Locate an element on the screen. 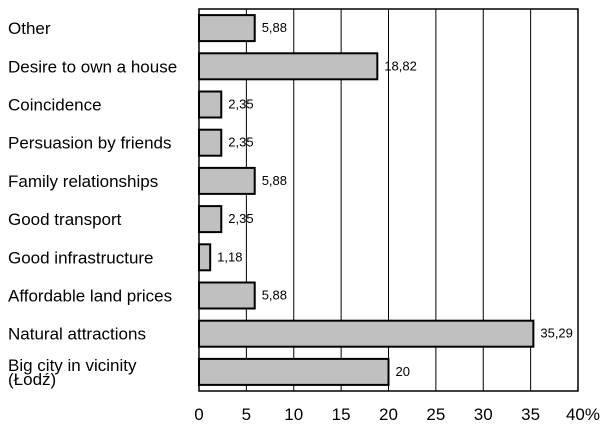  category-label: Persuasion by friends is located at coordinates (89, 143).